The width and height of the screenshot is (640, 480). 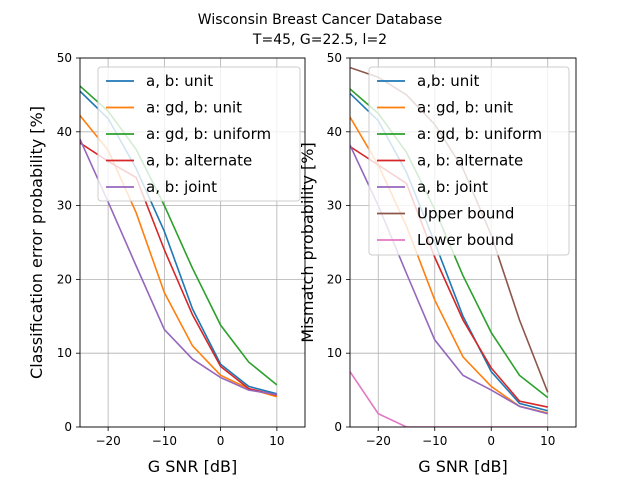 I want to click on figure-title-line1: Wisconsin Breast Cancer Database, so click(x=320, y=20).